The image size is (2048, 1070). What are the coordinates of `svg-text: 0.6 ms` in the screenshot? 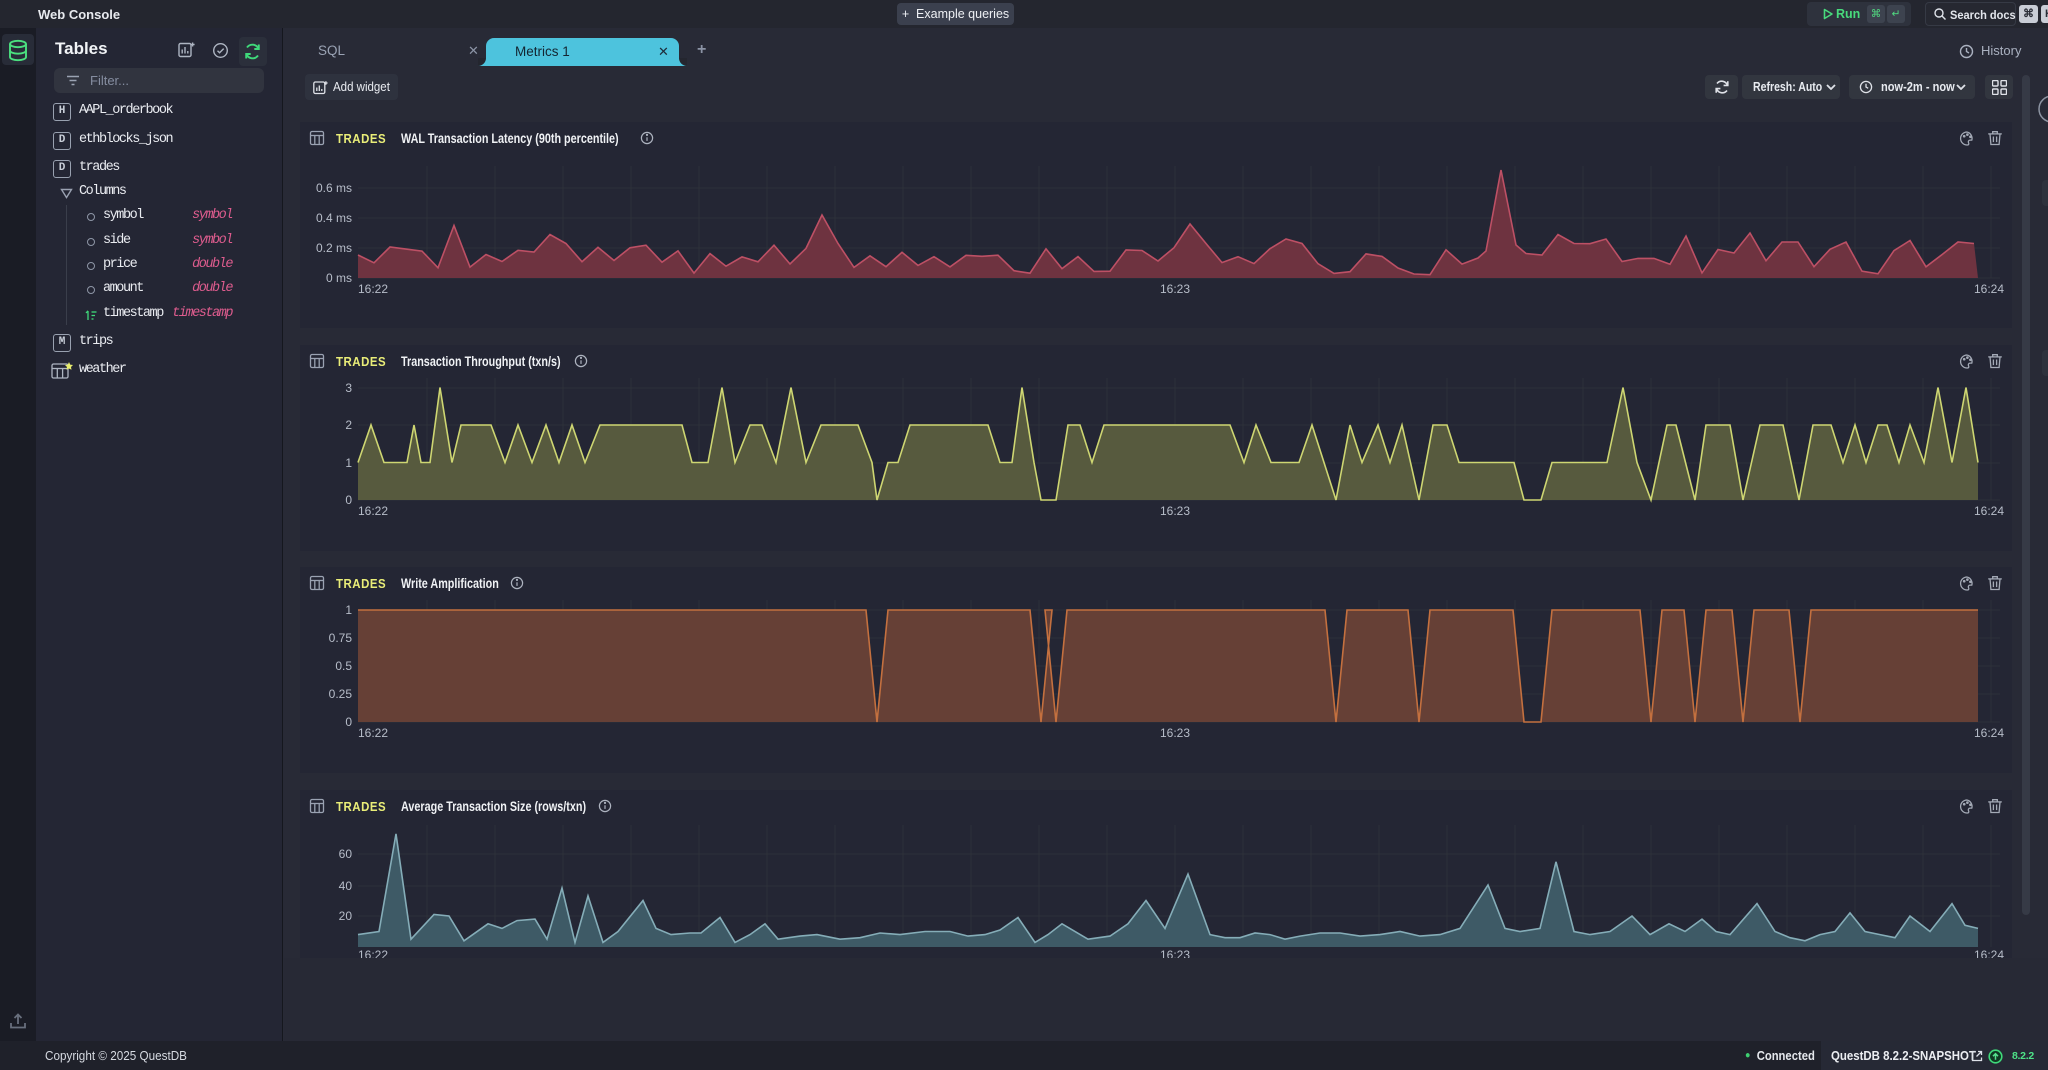 It's located at (334, 188).